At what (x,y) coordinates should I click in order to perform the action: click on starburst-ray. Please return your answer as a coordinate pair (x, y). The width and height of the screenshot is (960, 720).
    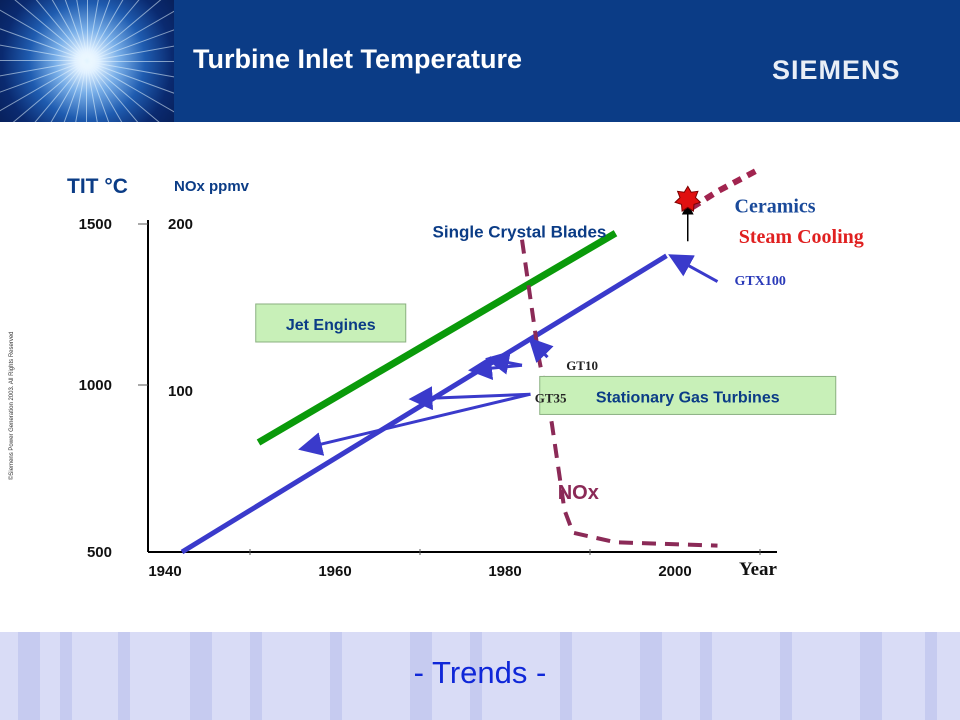
    Looking at the image, I should click on (130, 61).